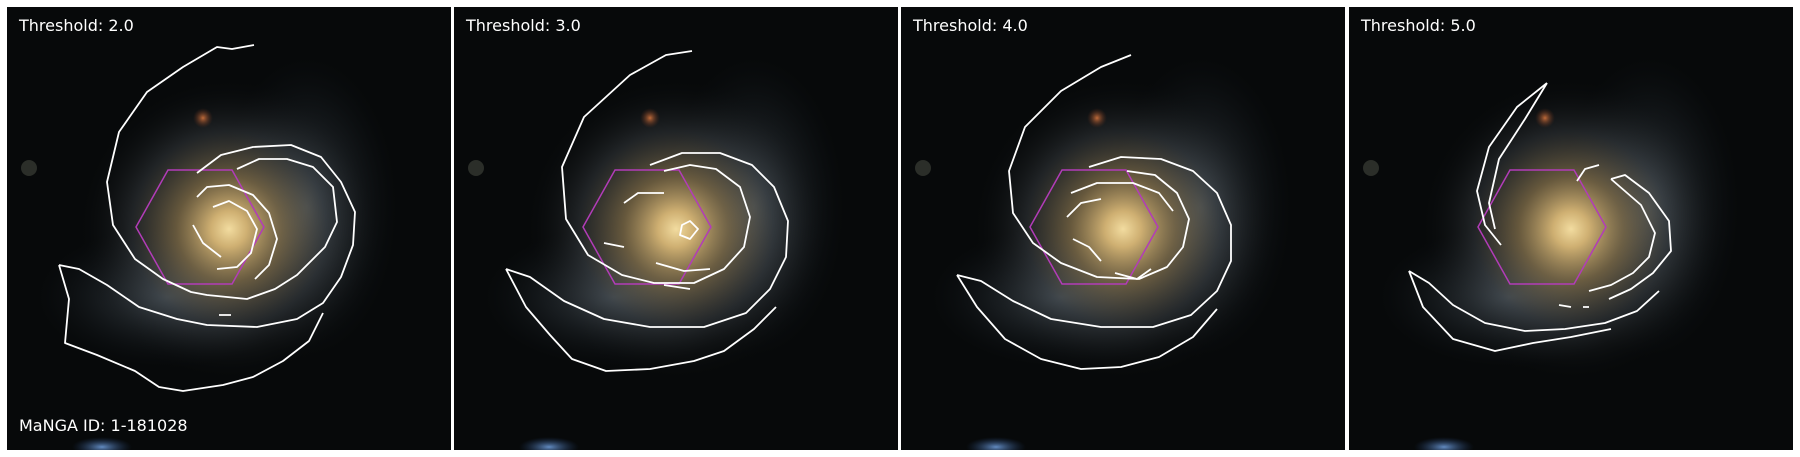 The width and height of the screenshot is (1800, 457). I want to click on threshold-label: Threshold: 3.0, so click(523, 25).